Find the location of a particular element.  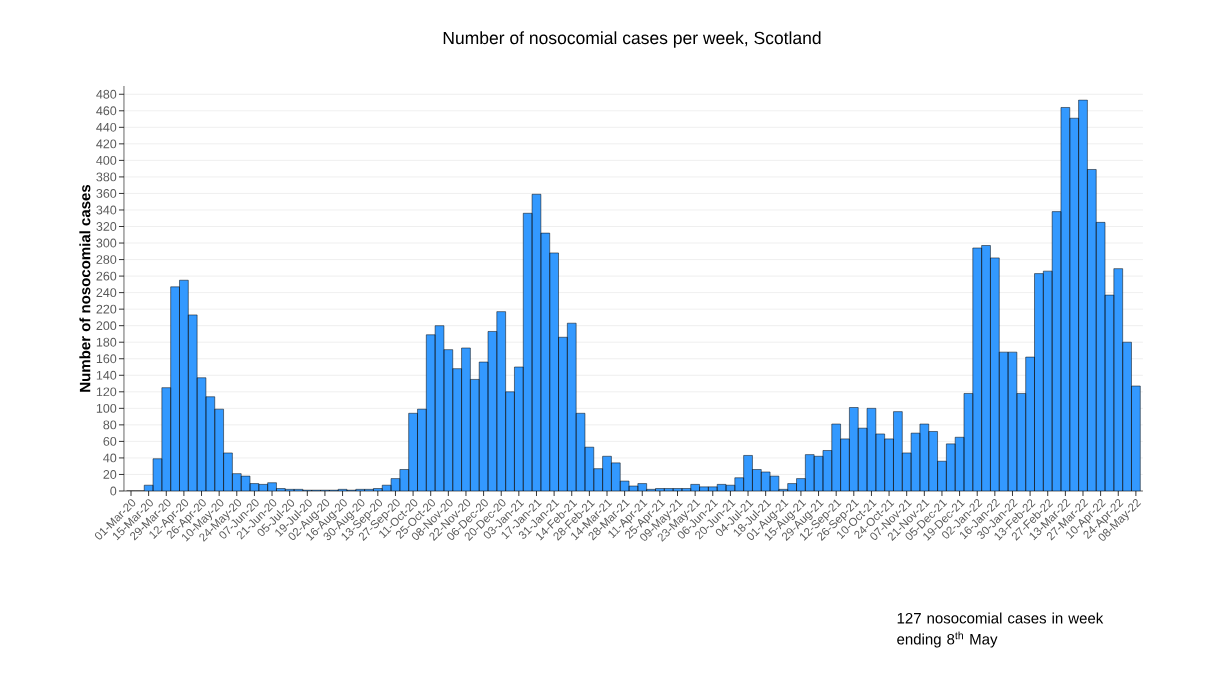

y-tick-label: 280 is located at coordinates (106, 259).